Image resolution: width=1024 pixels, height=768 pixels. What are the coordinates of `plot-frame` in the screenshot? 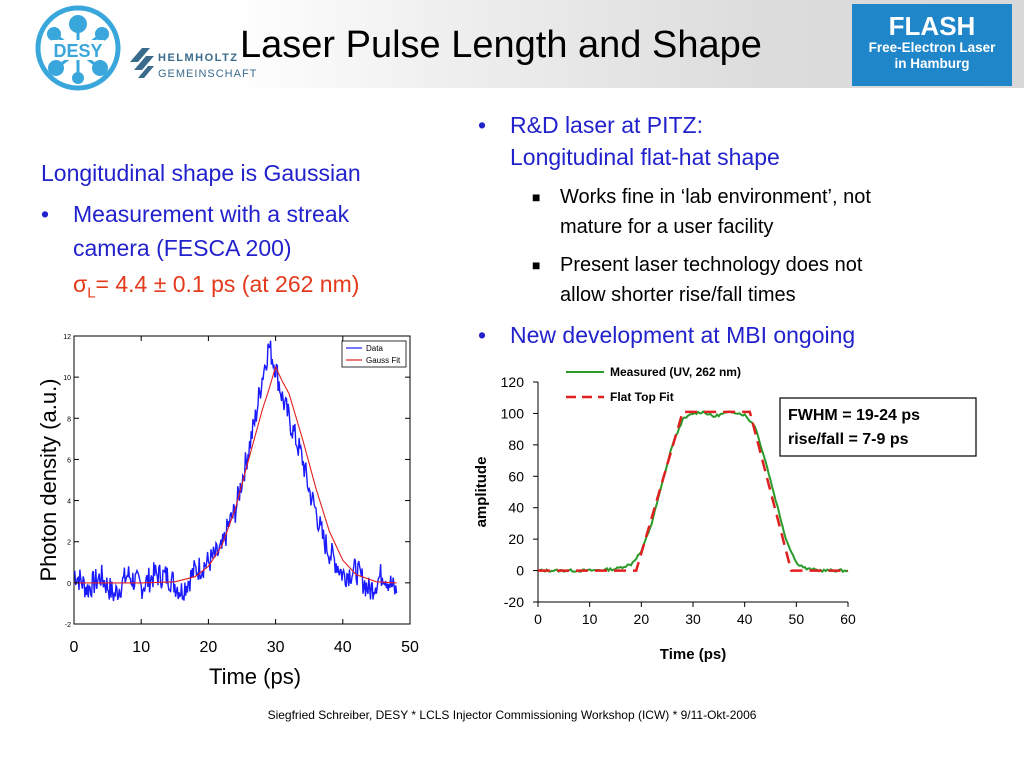 It's located at (242, 480).